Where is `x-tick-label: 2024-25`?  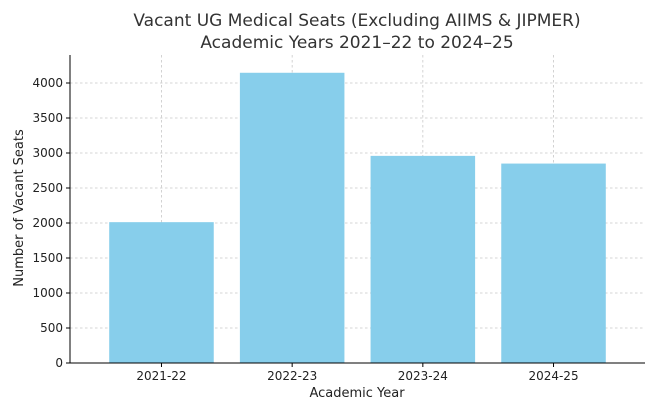 x-tick-label: 2024-25 is located at coordinates (553, 376).